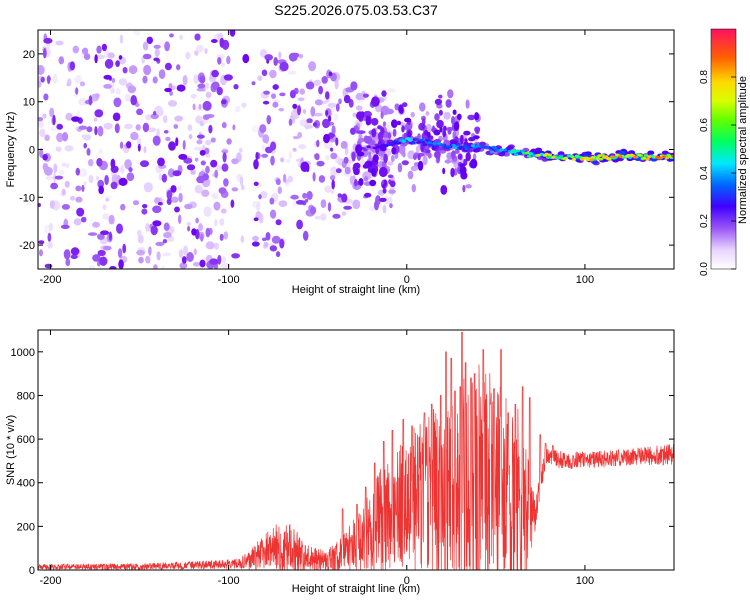 The width and height of the screenshot is (750, 600). Describe the element at coordinates (356, 290) in the screenshot. I see `spectrogram-x-label: Height of straight line (km)` at that location.